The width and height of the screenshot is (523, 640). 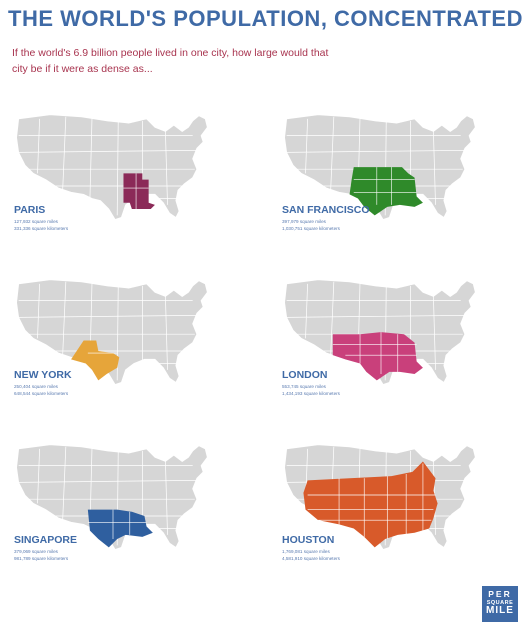 I want to click on area-square-miles: 553,745 square miles, so click(x=304, y=386).